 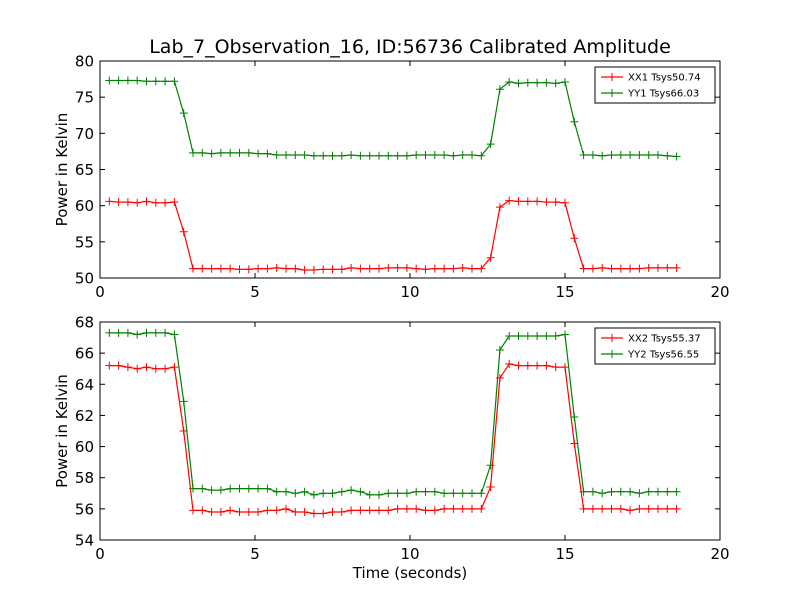 What do you see at coordinates (84, 541) in the screenshot?
I see `chart-2-y-tick-label: 54` at bounding box center [84, 541].